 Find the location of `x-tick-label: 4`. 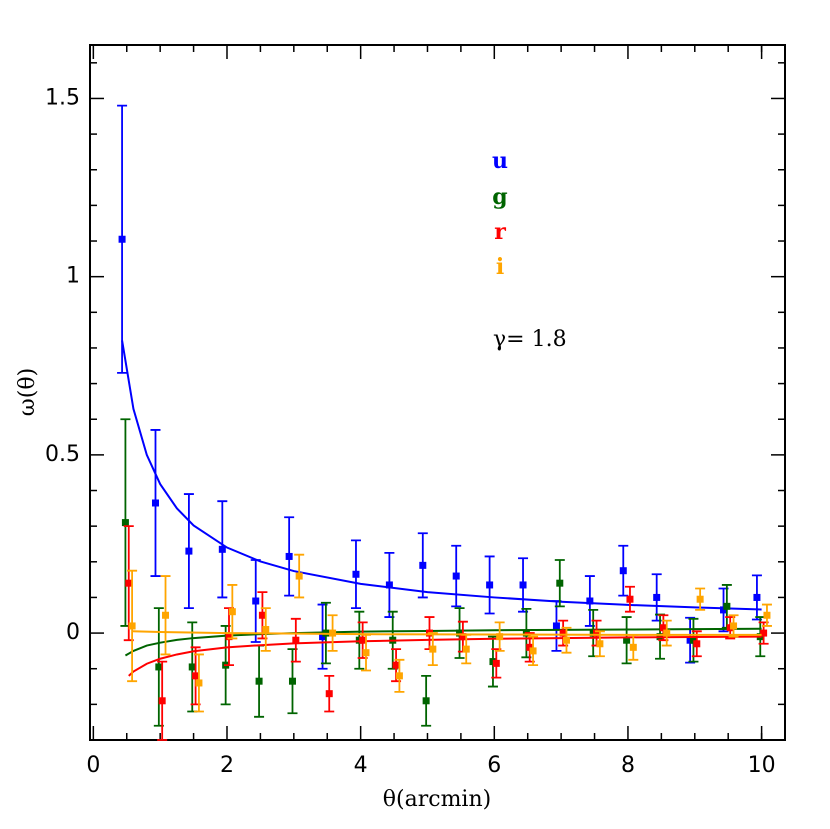

x-tick-label: 4 is located at coordinates (361, 765).